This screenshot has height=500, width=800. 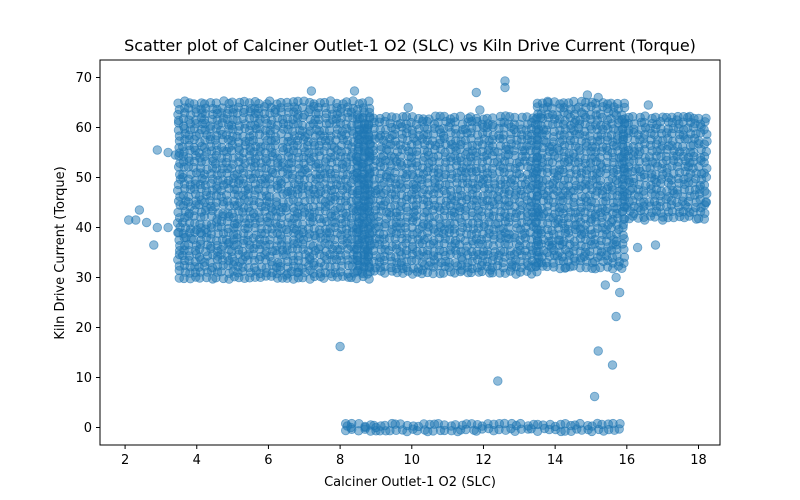 What do you see at coordinates (627, 460) in the screenshot?
I see `x-tick-label: 16` at bounding box center [627, 460].